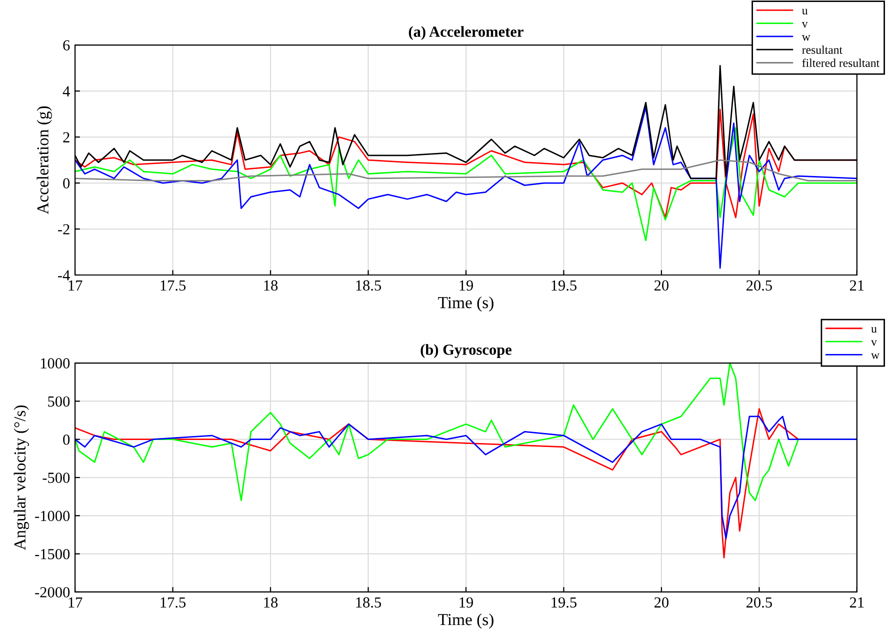  I want to click on y-tick-label: -1500, so click(52, 554).